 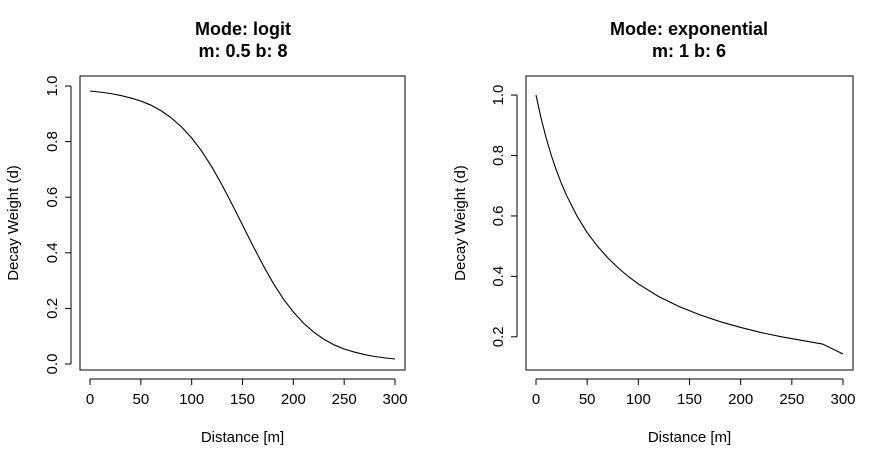 What do you see at coordinates (243, 29) in the screenshot?
I see `chart-title: Mode: logit` at bounding box center [243, 29].